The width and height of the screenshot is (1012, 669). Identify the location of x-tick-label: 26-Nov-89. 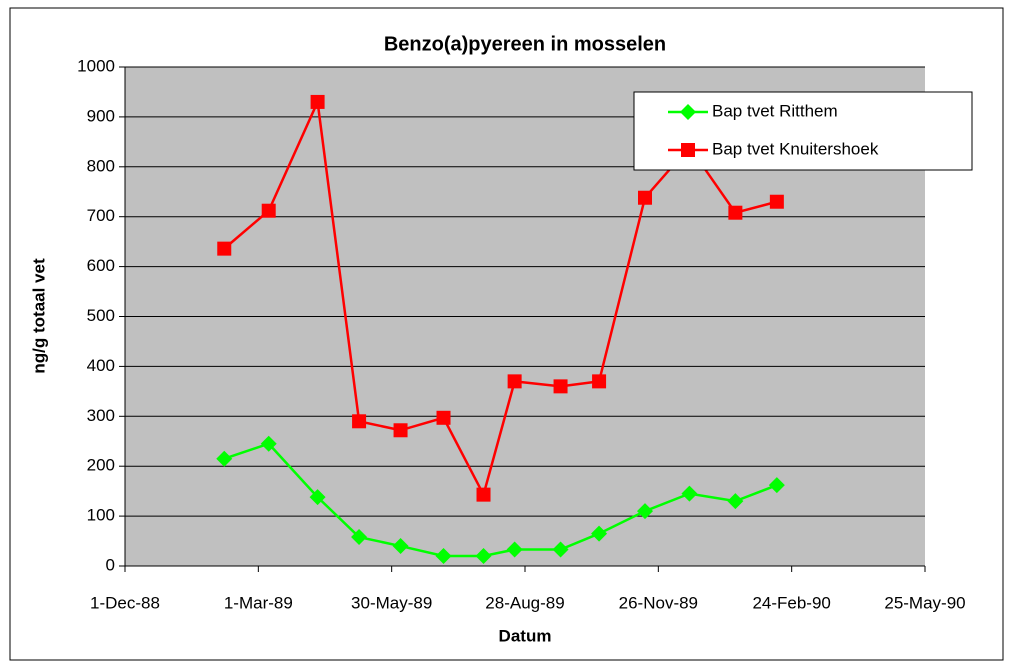
(658, 602).